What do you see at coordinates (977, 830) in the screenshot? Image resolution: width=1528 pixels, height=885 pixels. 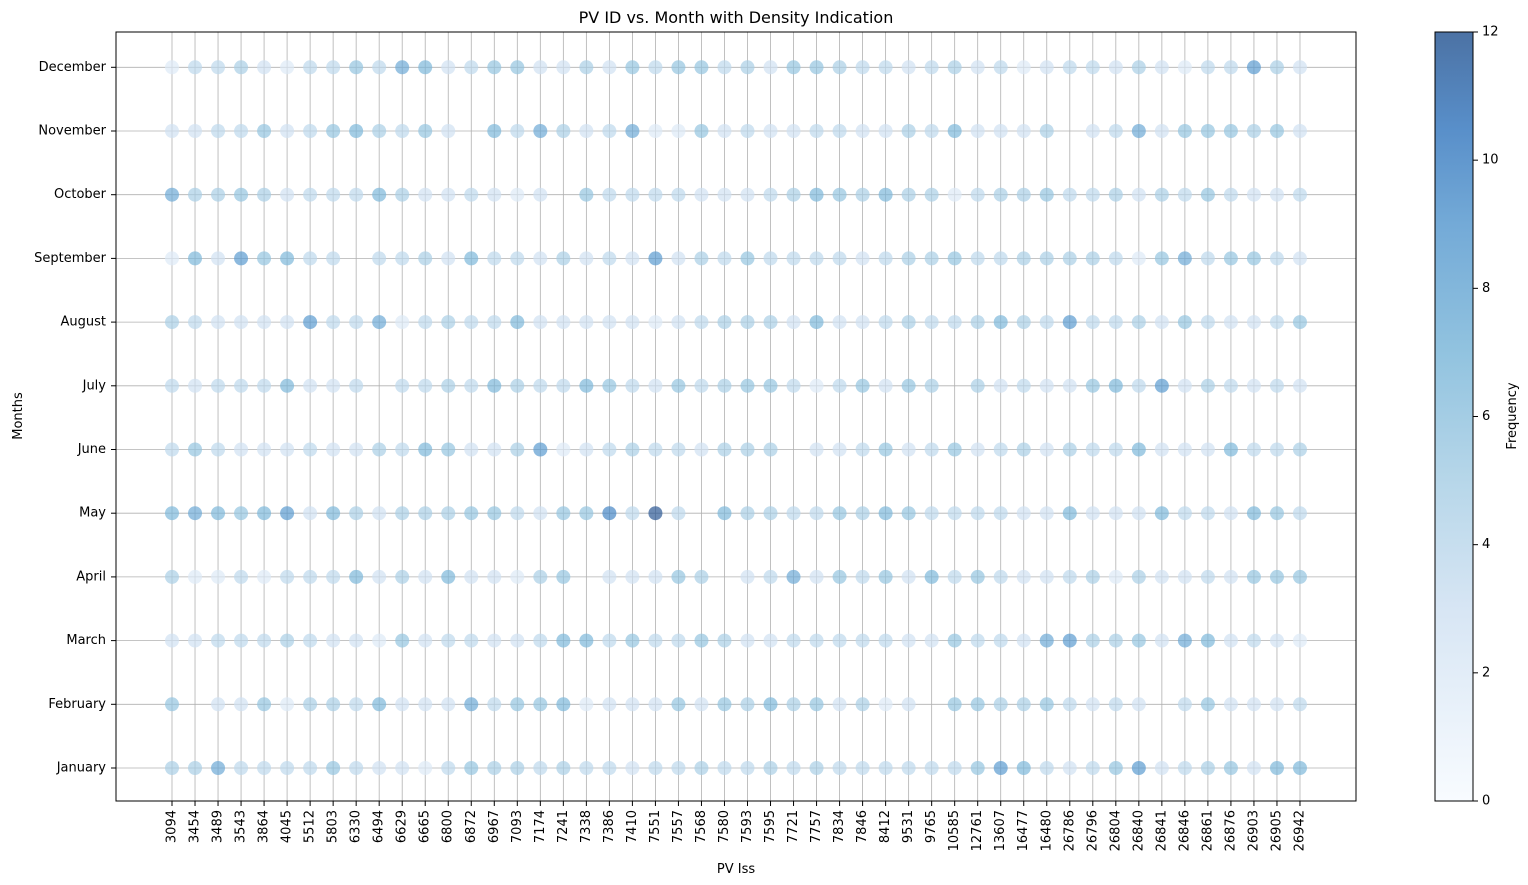 I see `x-tick-label: 12761` at bounding box center [977, 830].